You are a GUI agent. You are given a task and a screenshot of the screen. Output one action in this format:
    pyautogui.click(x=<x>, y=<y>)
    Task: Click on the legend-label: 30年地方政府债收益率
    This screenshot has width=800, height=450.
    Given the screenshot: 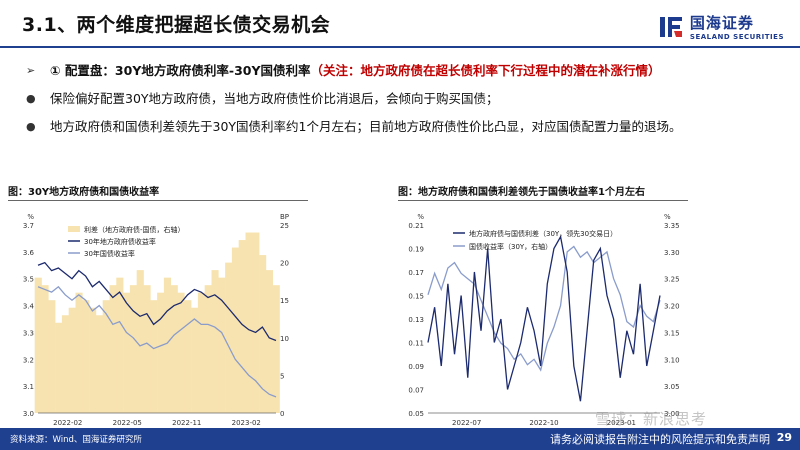 What is the action you would take?
    pyautogui.click(x=120, y=241)
    